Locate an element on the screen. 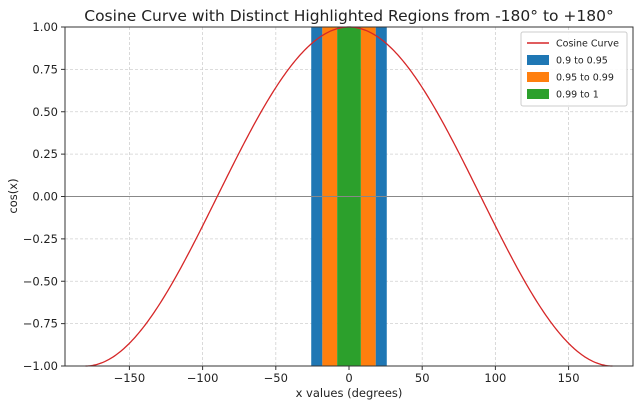 This screenshot has width=640, height=404. x-axis-ticks: −150 −100 −50 0 50 100 150 is located at coordinates (347, 375).